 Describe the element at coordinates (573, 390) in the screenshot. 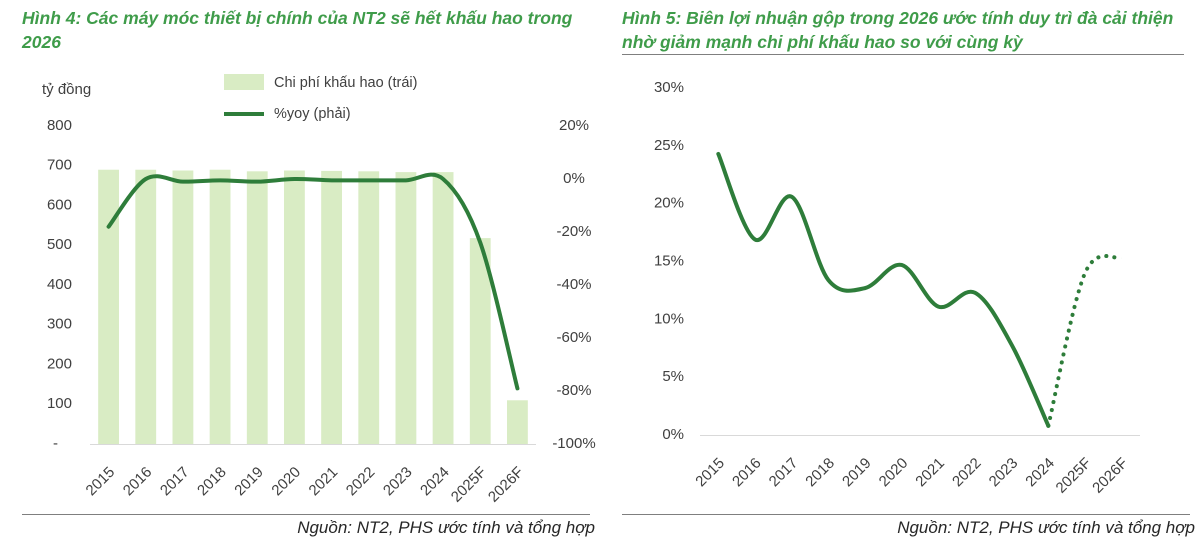

I see `right-axis-tick-label: -80%` at that location.